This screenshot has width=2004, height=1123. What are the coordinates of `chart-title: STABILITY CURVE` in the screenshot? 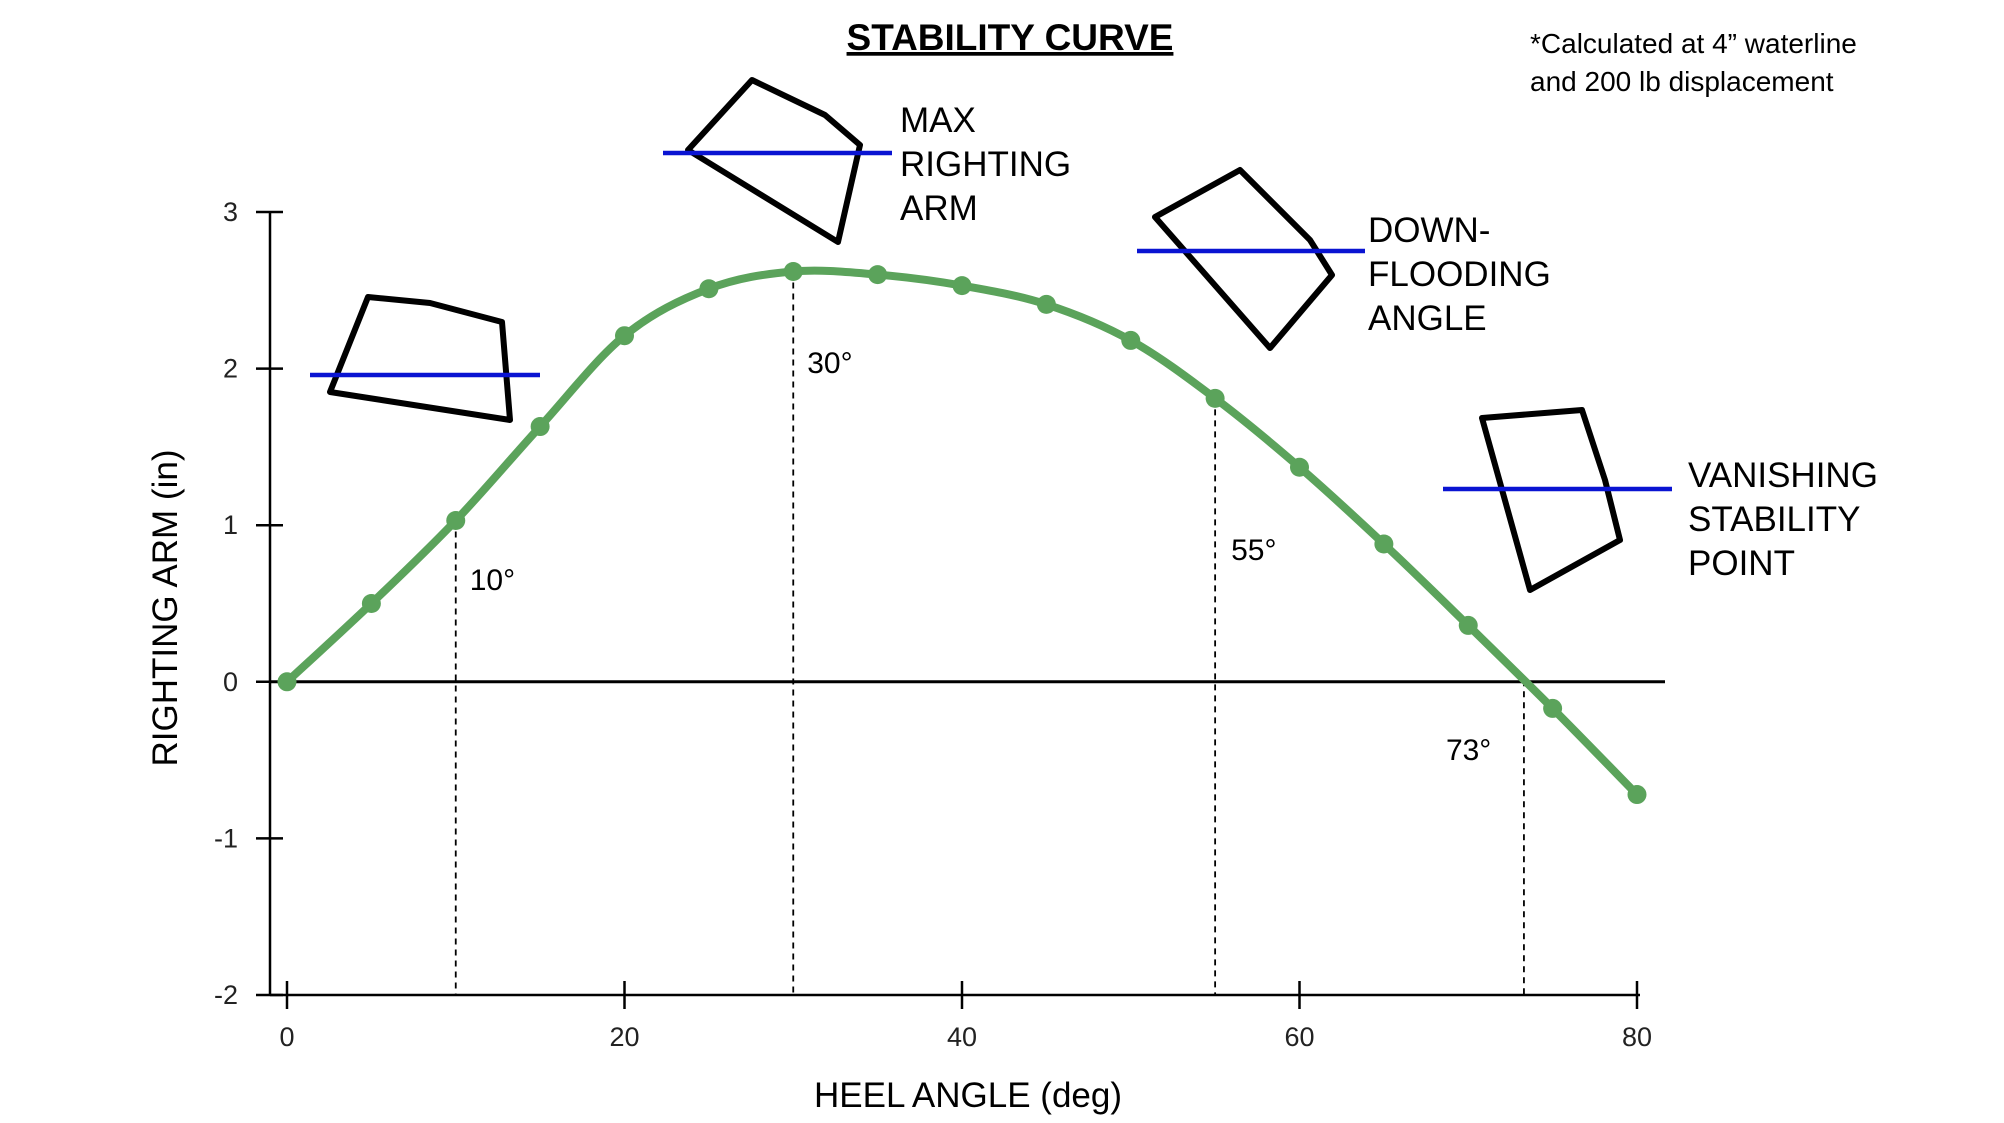 It's located at (1010, 37).